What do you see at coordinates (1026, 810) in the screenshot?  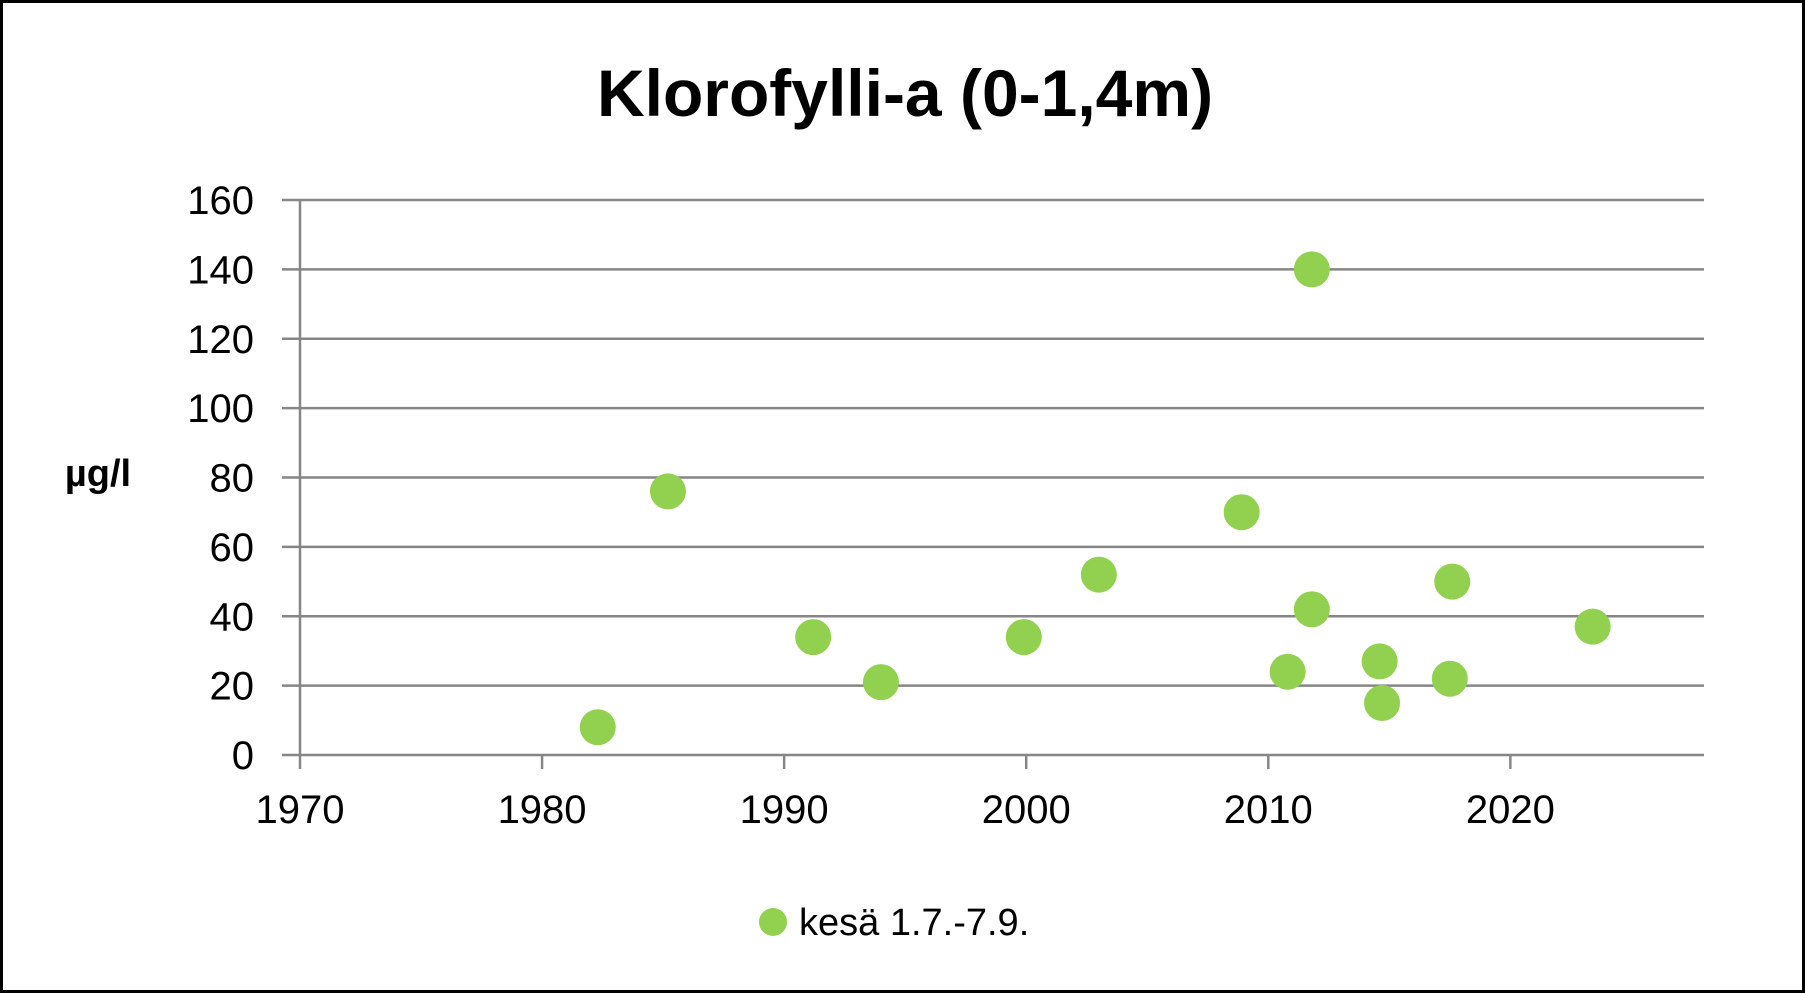 I see `x-tick-label-2000: 2000` at bounding box center [1026, 810].